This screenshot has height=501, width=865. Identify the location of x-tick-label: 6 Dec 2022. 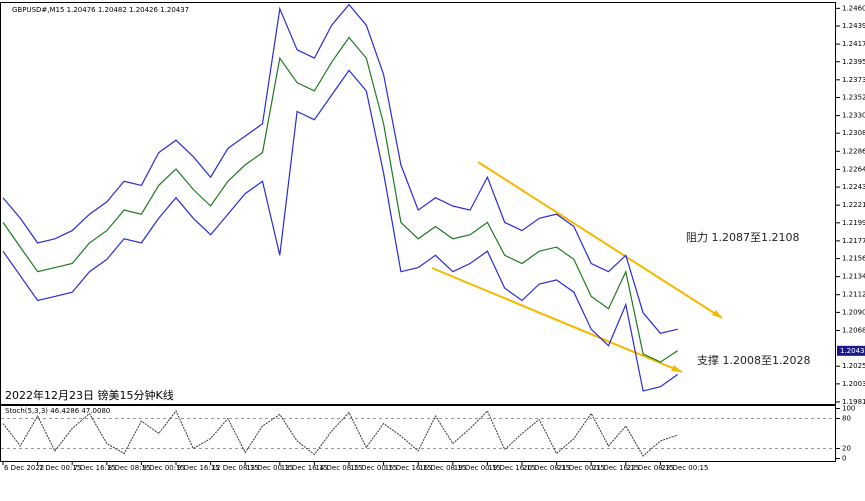
(24, 468).